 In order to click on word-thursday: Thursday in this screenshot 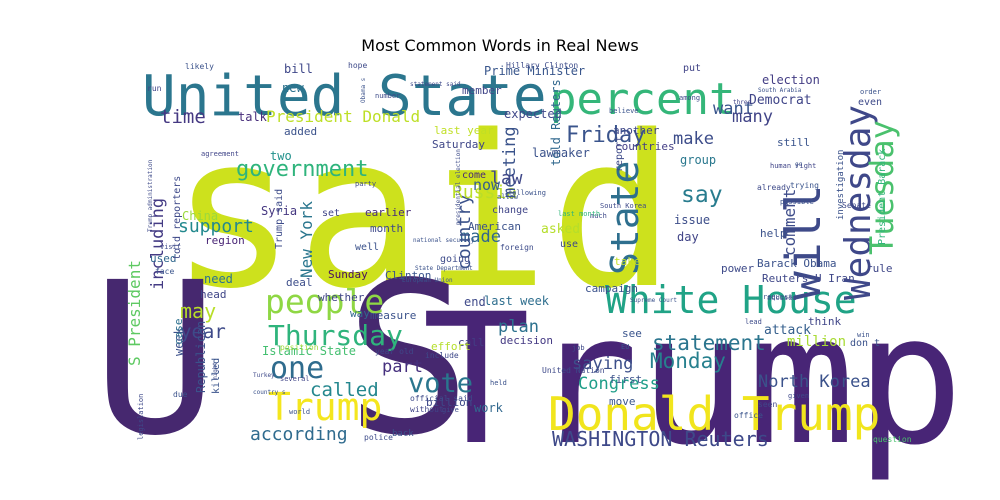, I will do `click(335, 335)`.